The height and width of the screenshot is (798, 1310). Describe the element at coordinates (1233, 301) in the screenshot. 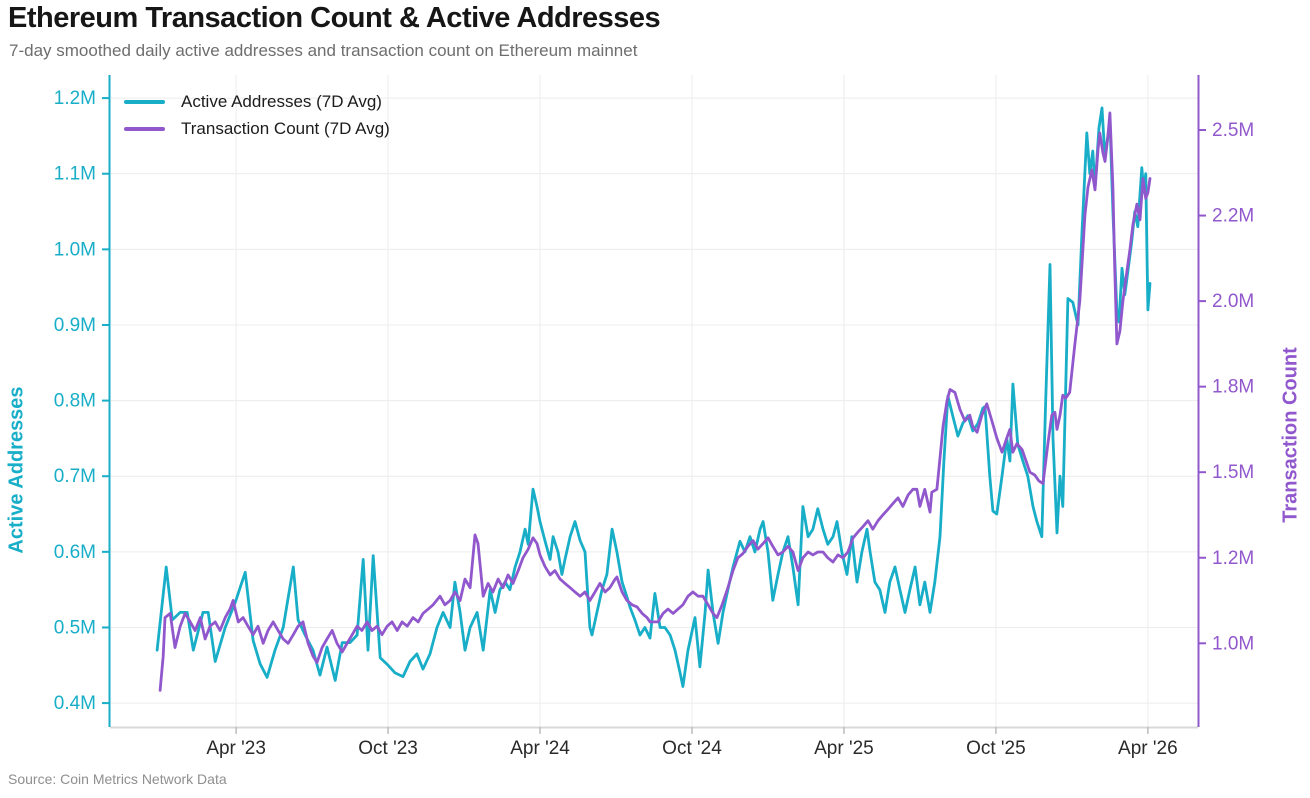

I see `right-tick-label: 2.0M` at that location.